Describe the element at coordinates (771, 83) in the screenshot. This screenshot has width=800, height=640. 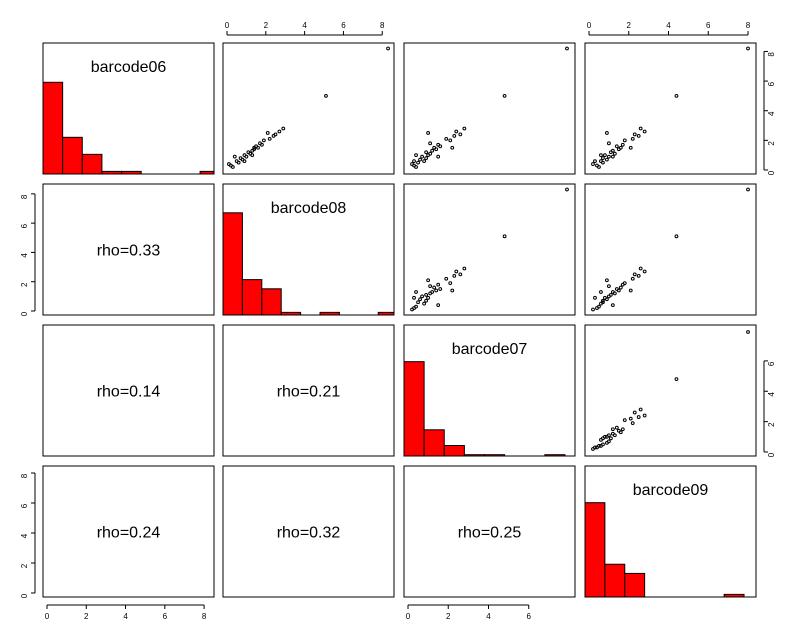
I see `y-tick-label: 6` at that location.